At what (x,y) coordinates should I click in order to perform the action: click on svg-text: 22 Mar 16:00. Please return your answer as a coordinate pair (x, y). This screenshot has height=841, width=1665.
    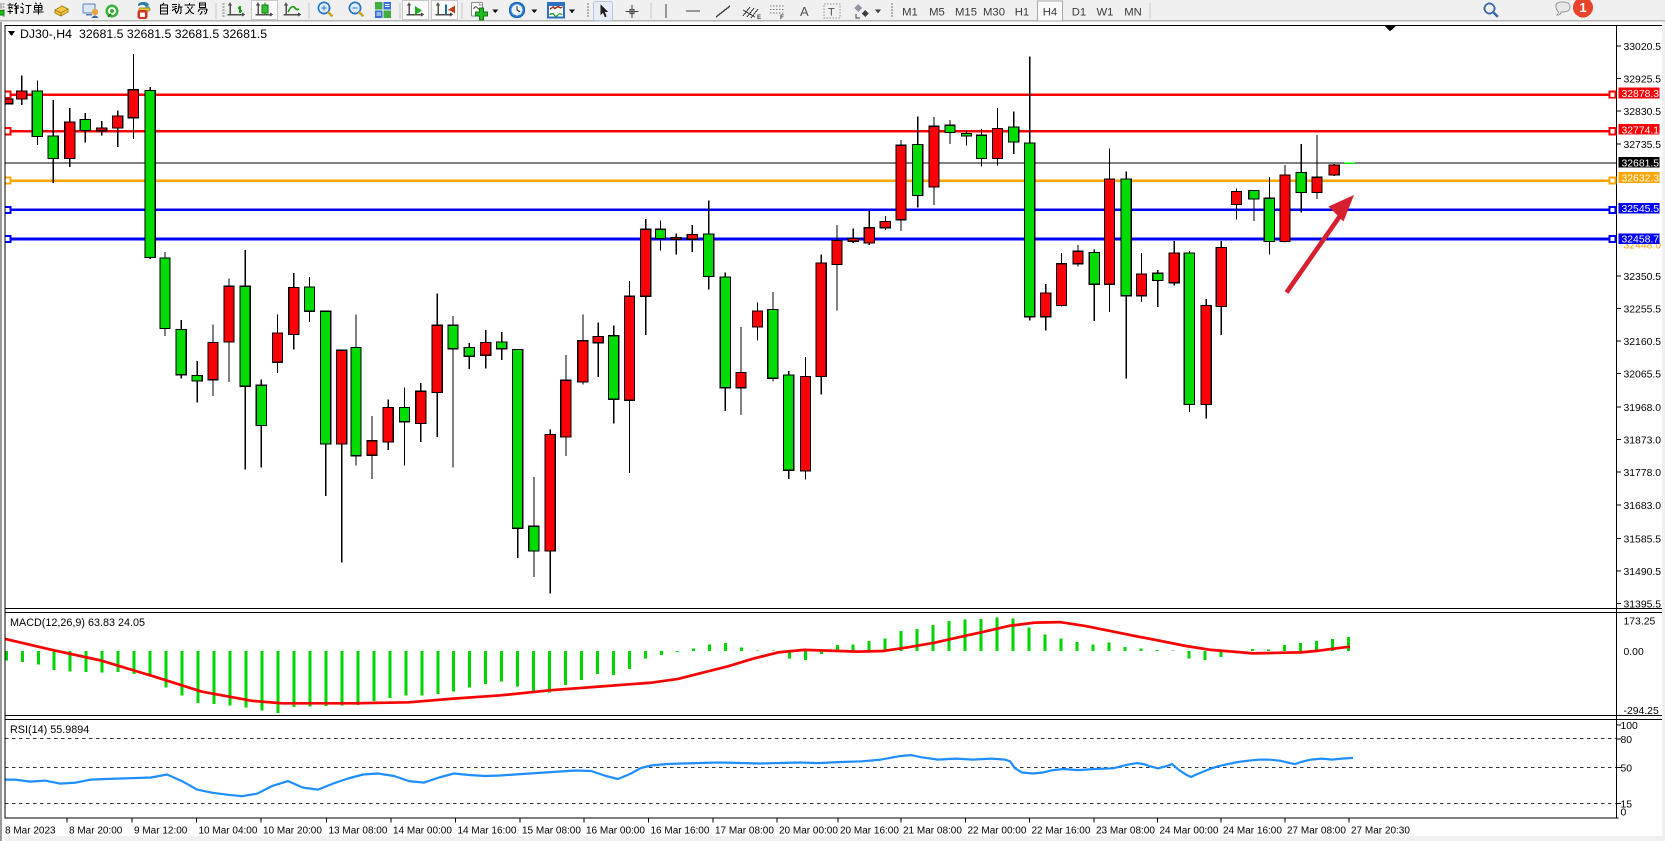
    Looking at the image, I should click on (1061, 831).